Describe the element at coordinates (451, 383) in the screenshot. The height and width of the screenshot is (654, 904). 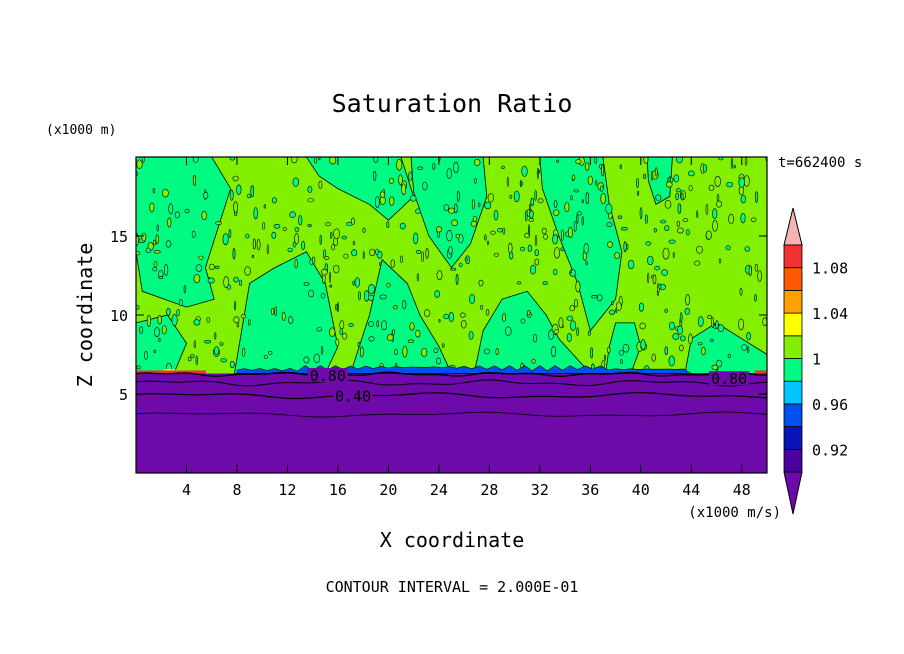
I see `contour-line` at that location.